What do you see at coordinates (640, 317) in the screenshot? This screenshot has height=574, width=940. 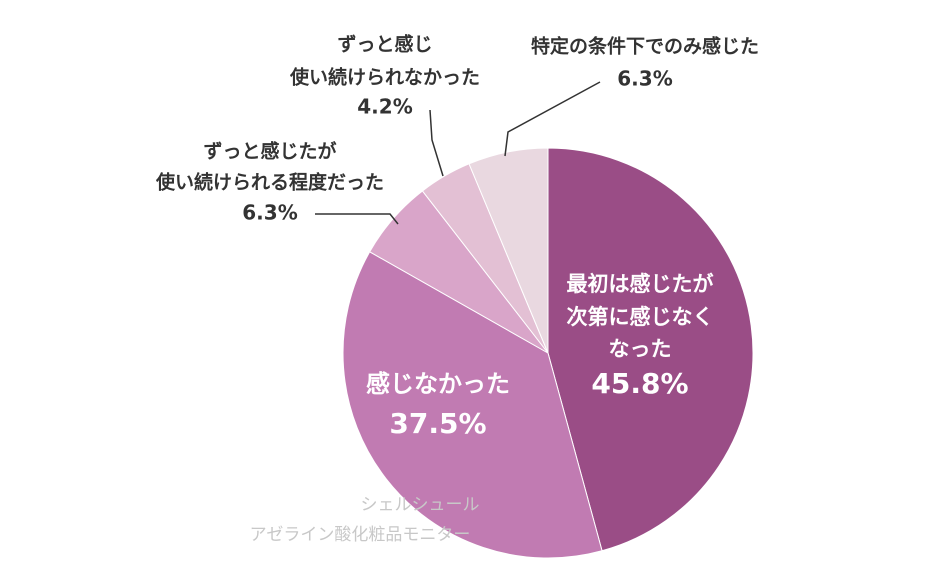 I see `slice-label: 次第に感じなく` at bounding box center [640, 317].